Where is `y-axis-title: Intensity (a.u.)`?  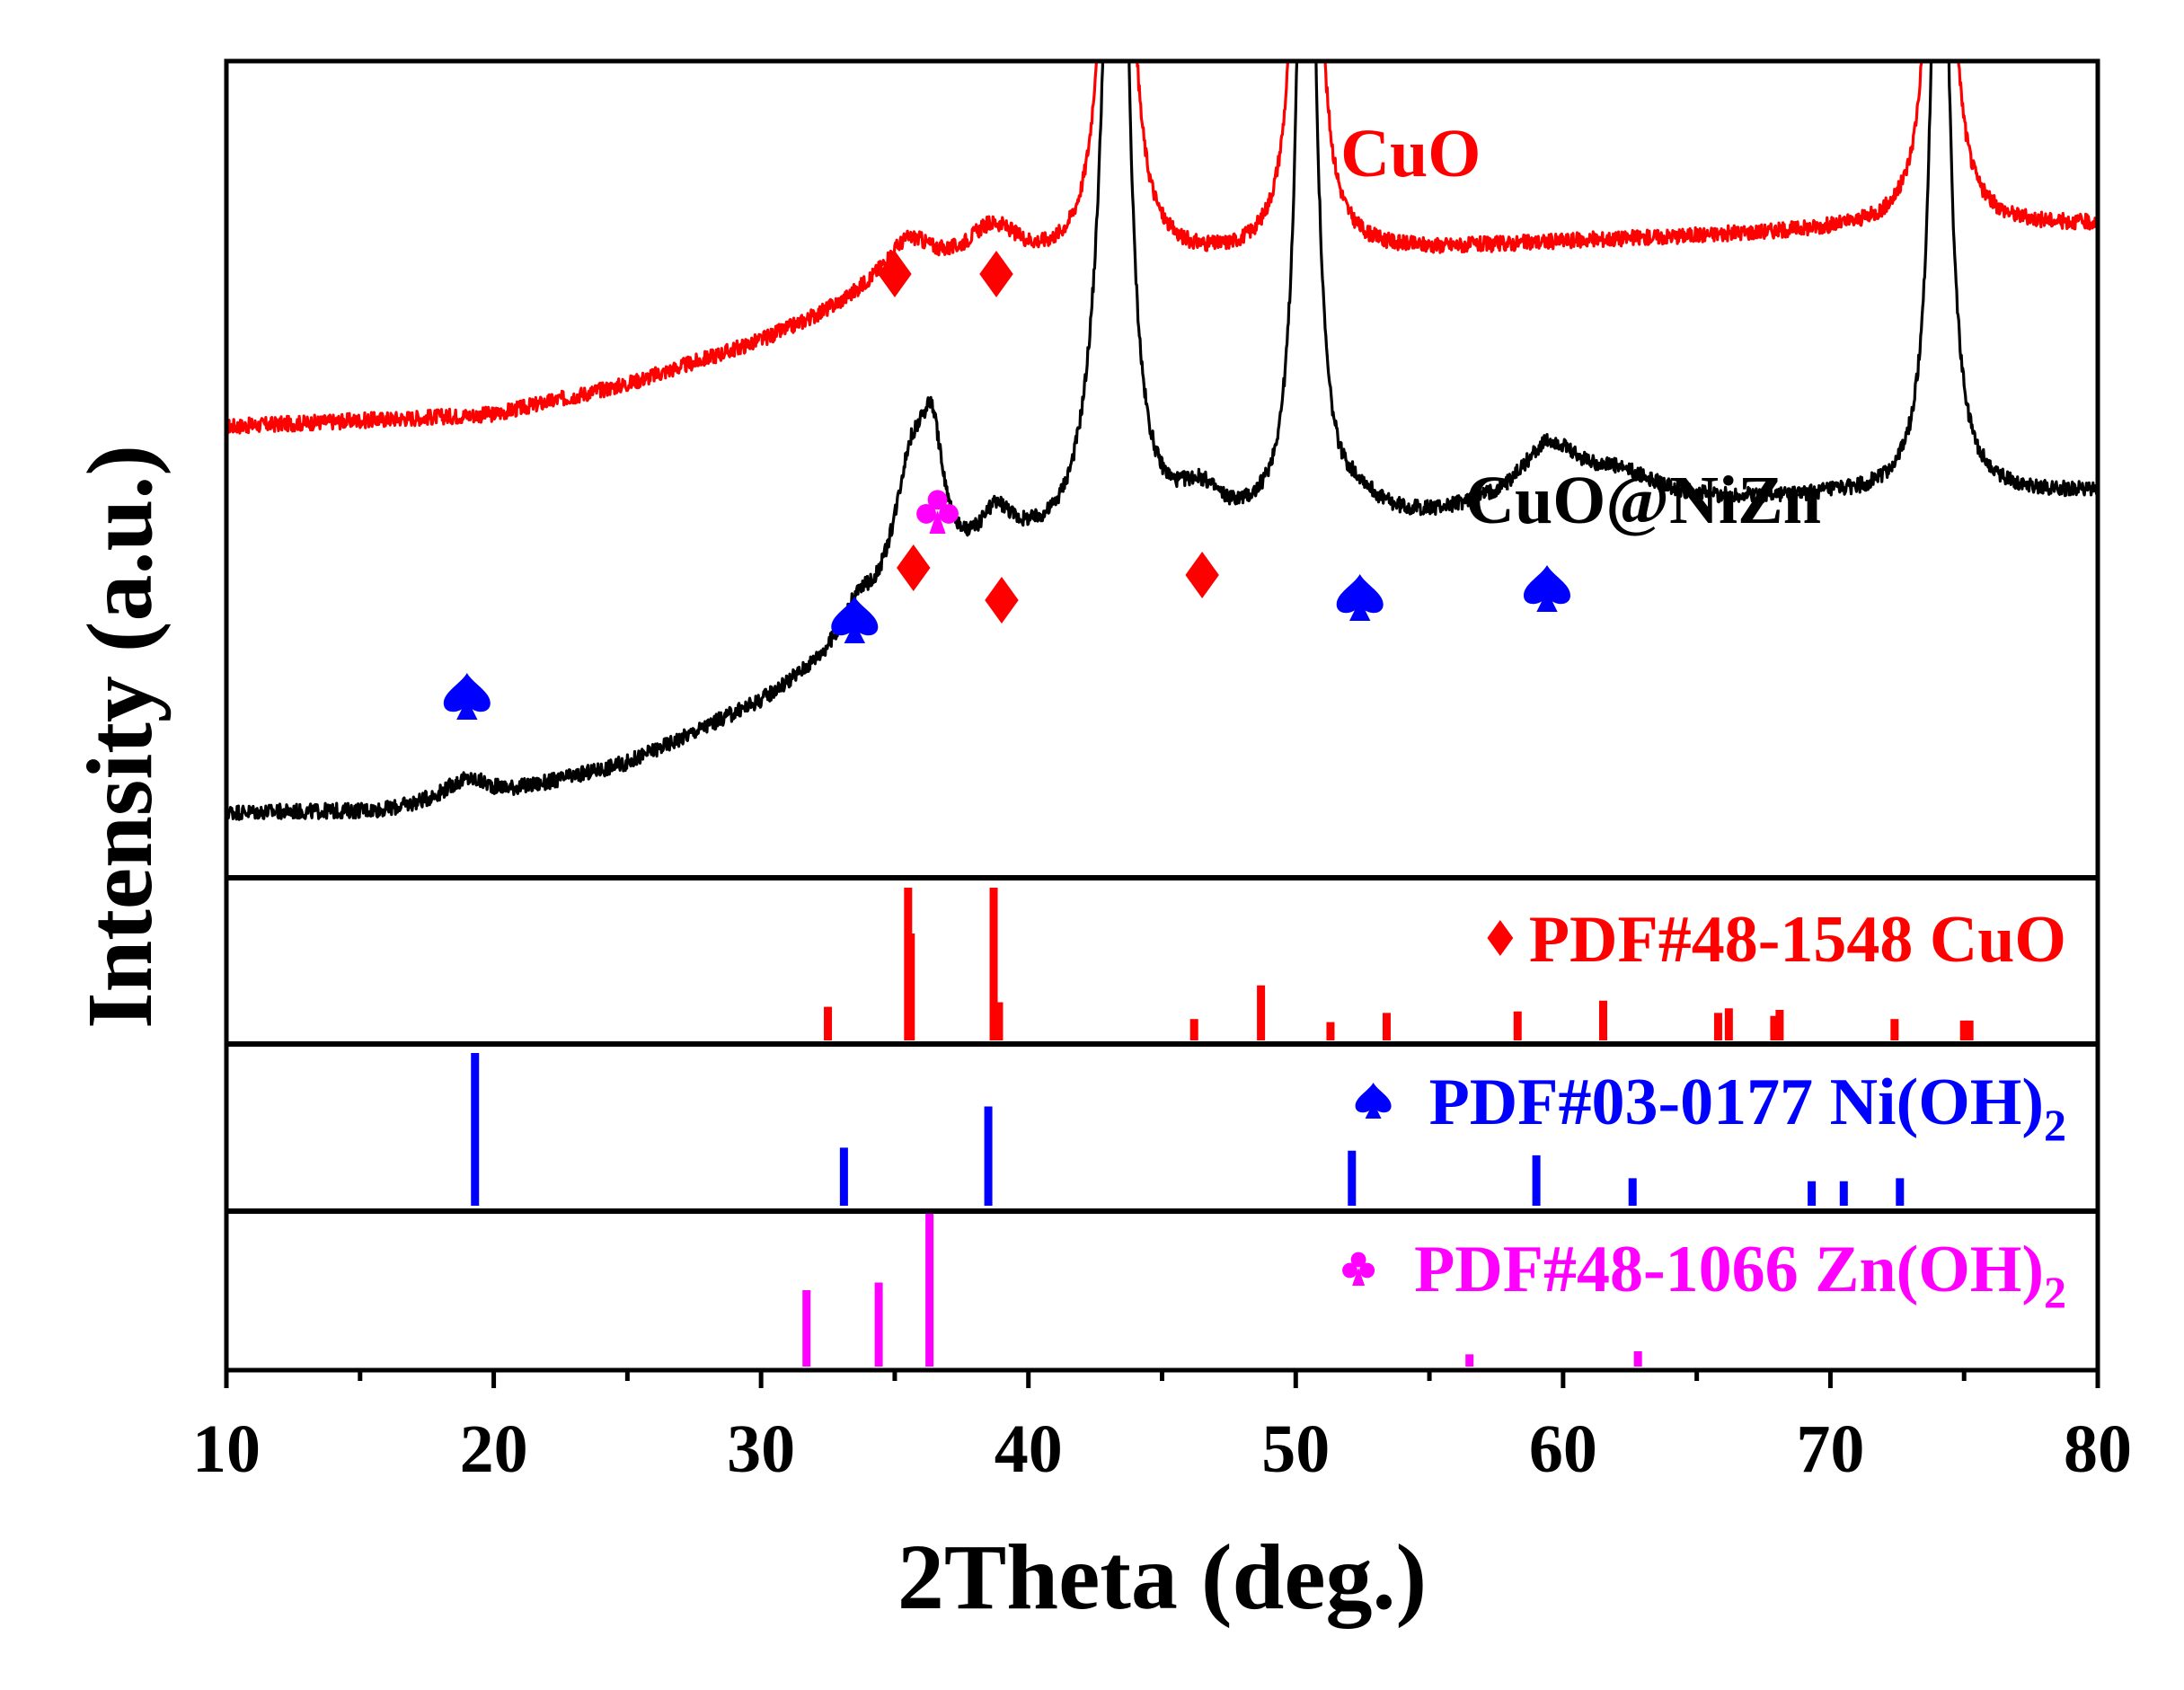 y-axis-title: Intensity (a.u.) is located at coordinates (120, 737).